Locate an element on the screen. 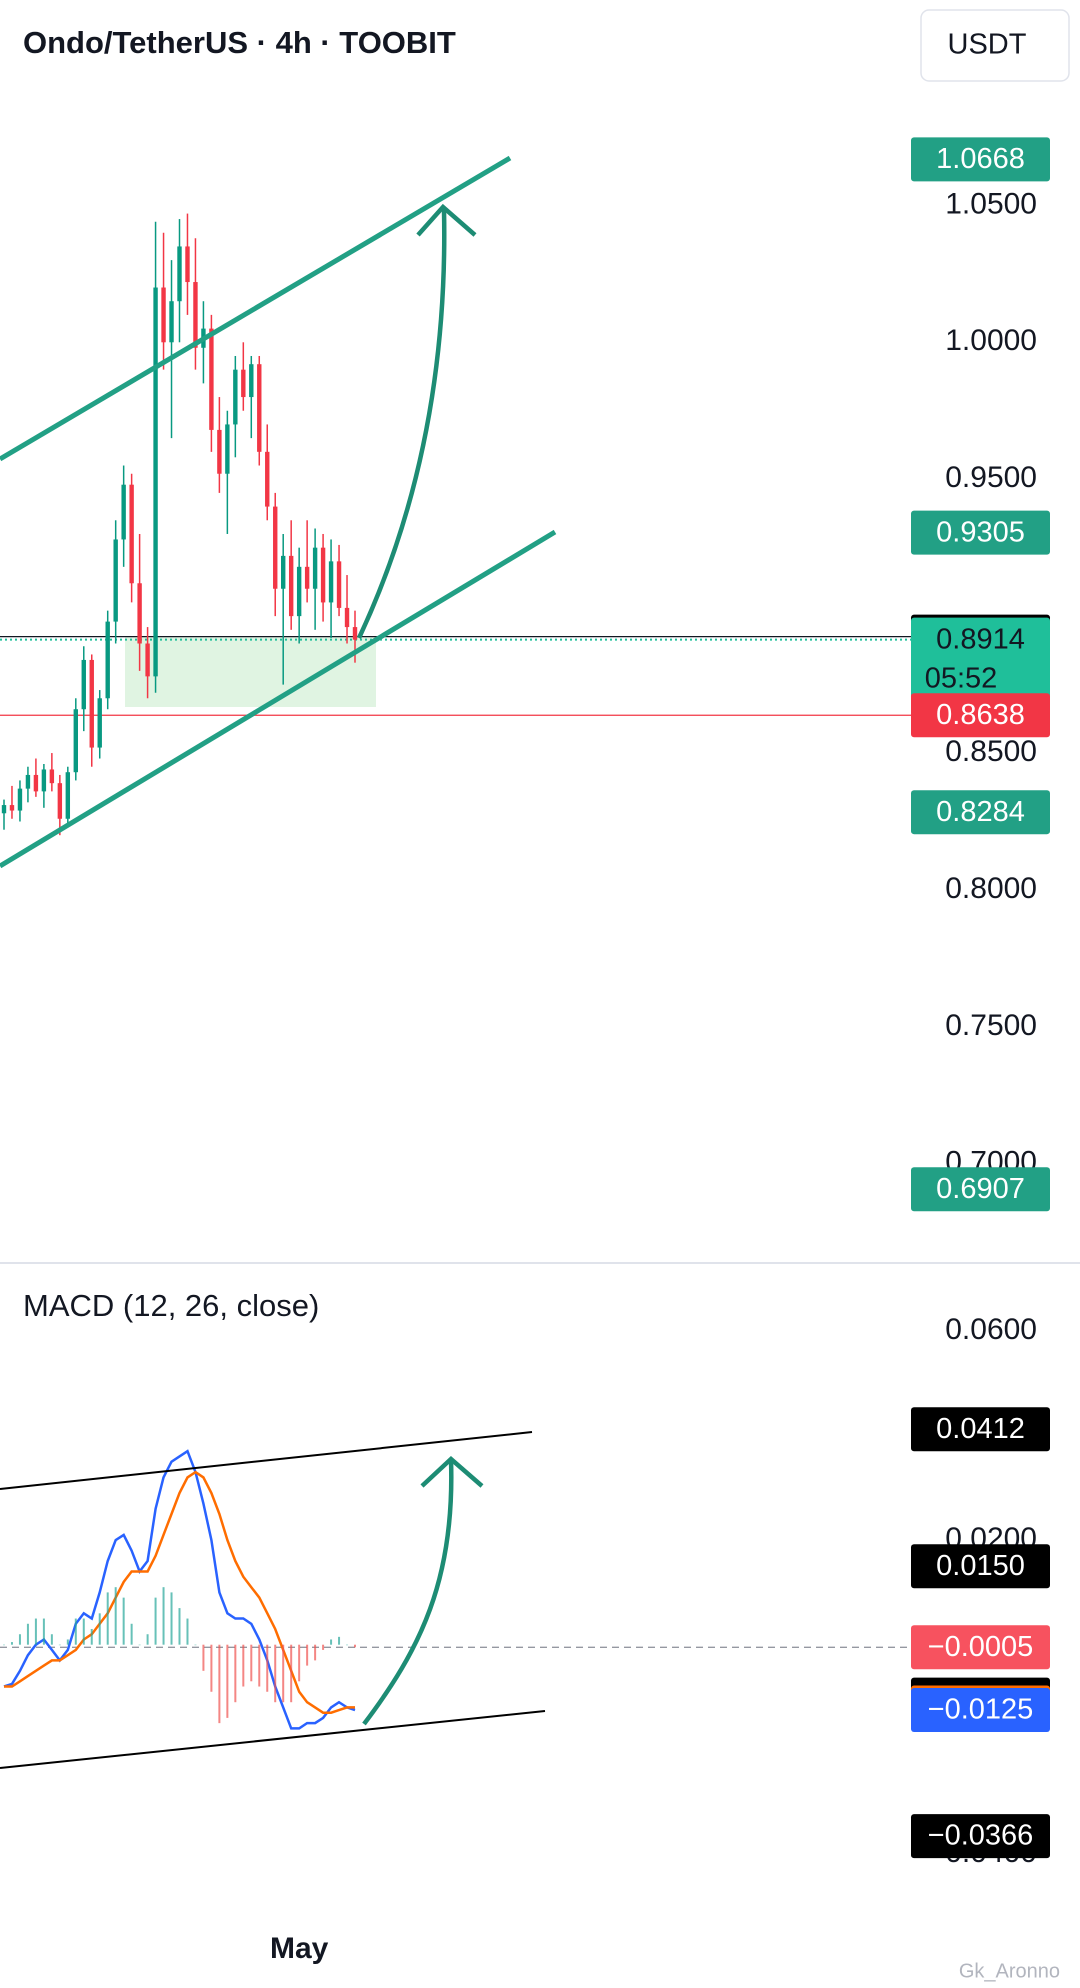  y-tick-label: 0.9500 is located at coordinates (991, 477).